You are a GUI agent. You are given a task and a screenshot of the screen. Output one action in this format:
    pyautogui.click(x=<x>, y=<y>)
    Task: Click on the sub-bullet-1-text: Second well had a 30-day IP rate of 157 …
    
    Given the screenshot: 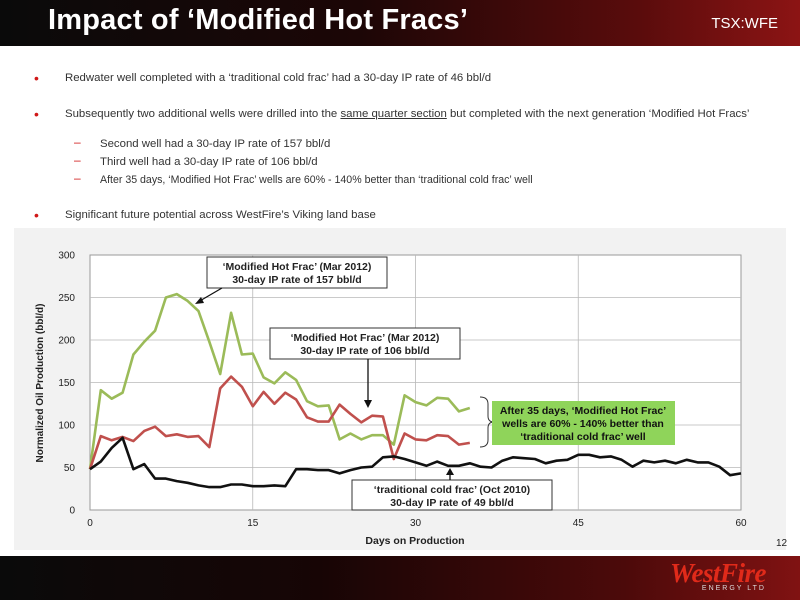 What is the action you would take?
    pyautogui.click(x=215, y=144)
    